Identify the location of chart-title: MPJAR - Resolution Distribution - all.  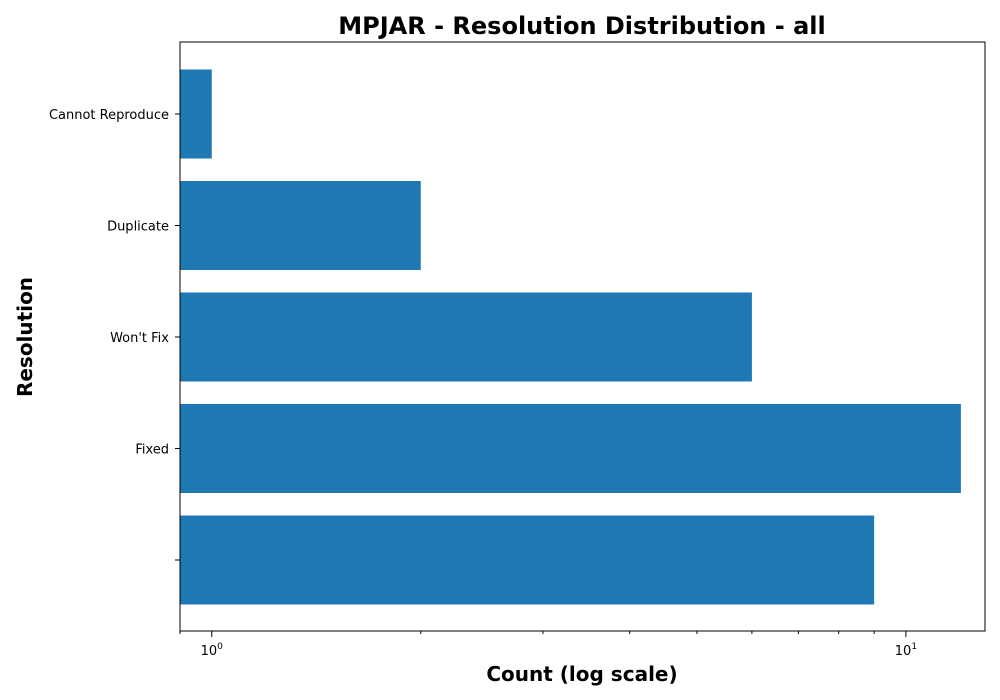
(581, 26).